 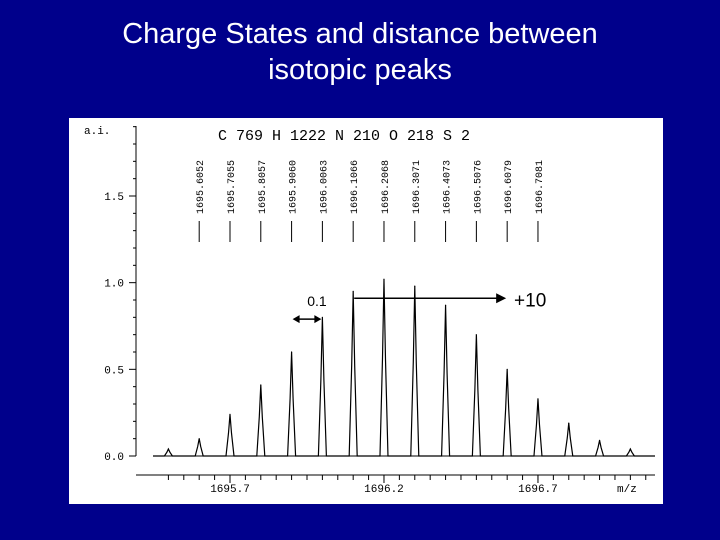 I want to click on y-tick-label: 0.5, so click(x=114, y=371).